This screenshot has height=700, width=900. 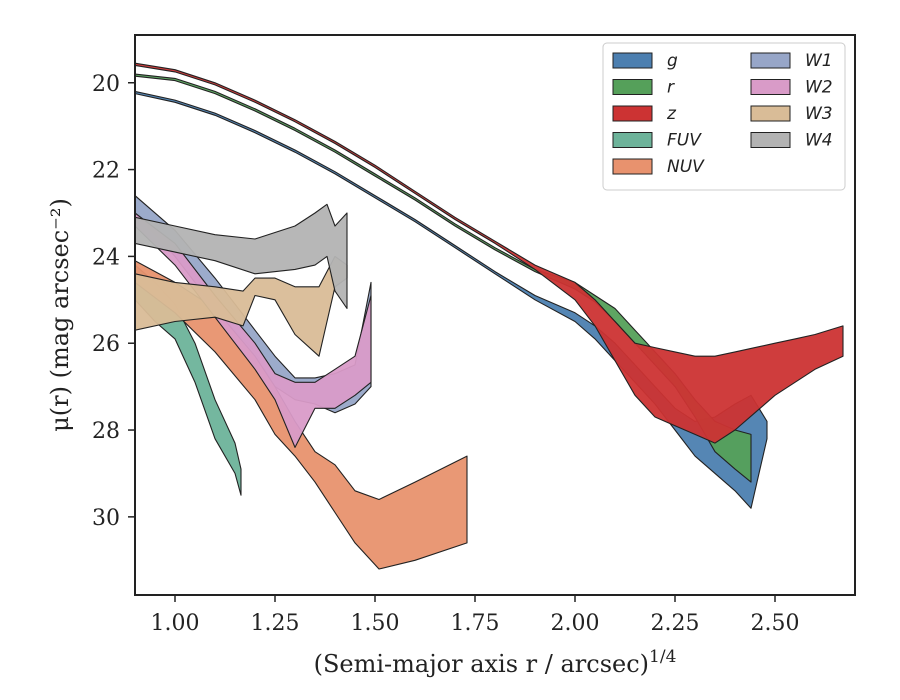 What do you see at coordinates (632, 166) in the screenshot?
I see `legend-swatch-nuv` at bounding box center [632, 166].